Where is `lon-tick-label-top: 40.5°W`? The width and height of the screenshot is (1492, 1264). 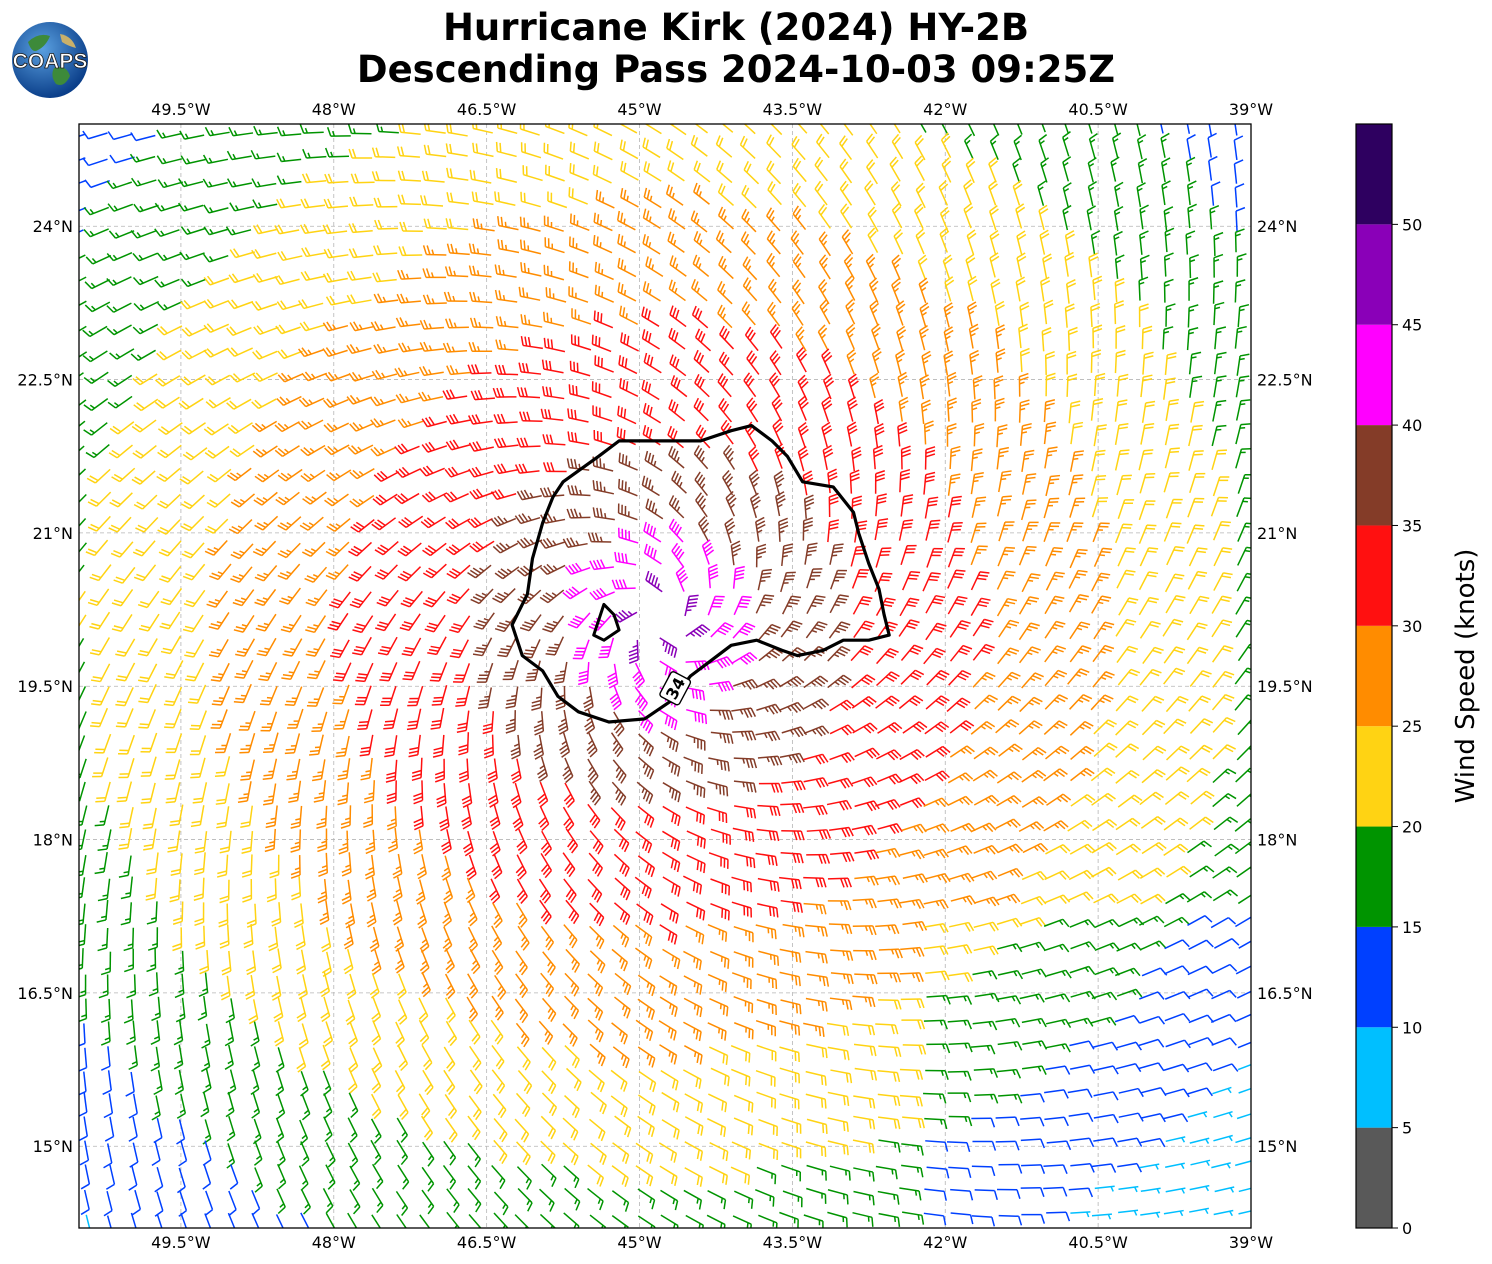 lon-tick-label-top: 40.5°W is located at coordinates (1098, 109).